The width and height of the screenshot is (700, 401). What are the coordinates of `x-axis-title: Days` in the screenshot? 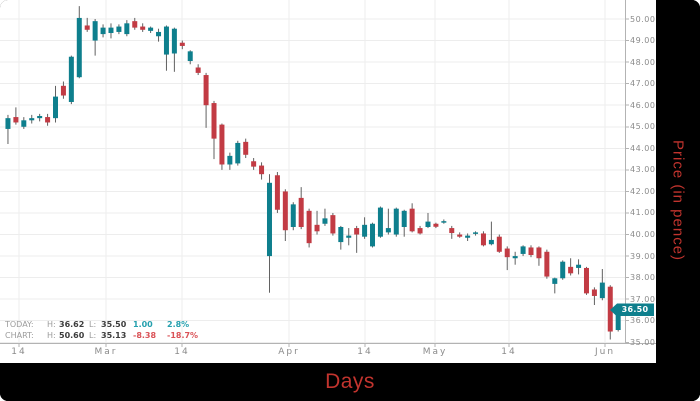 It's located at (350, 381).